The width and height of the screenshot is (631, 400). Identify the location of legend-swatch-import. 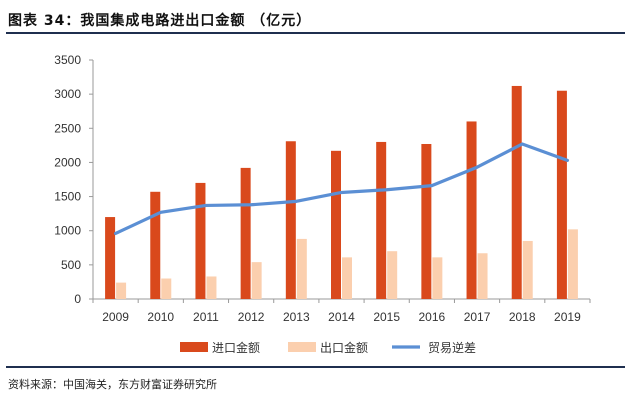
(194, 347).